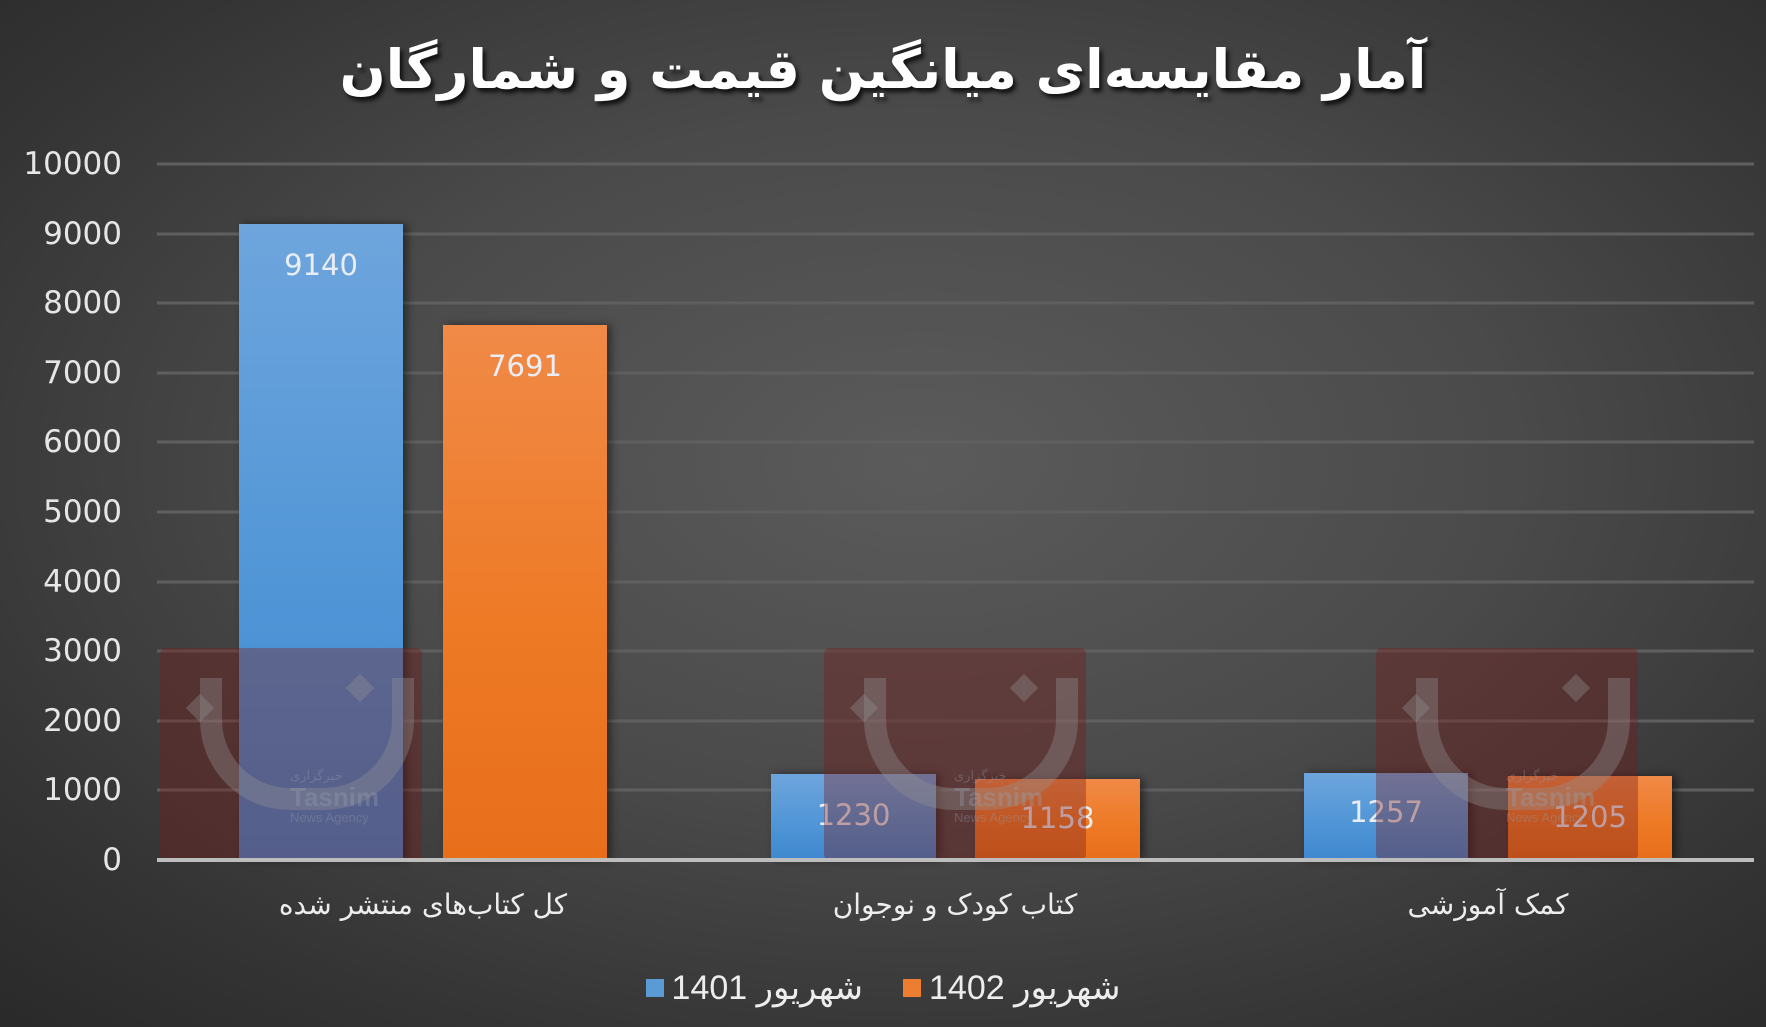  I want to click on bar-1402-total-books: 7691, so click(525, 592).